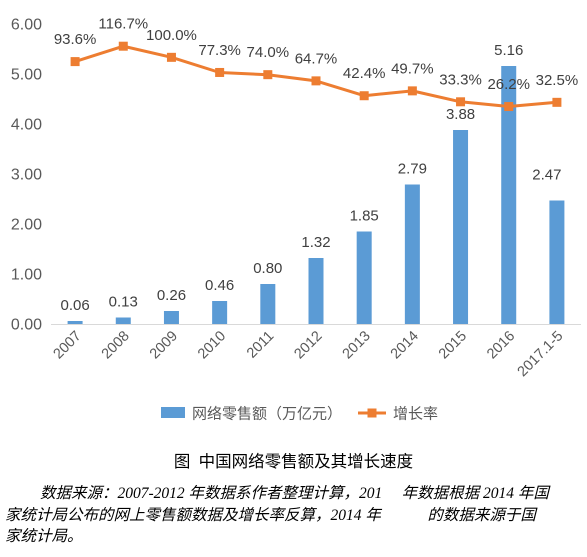 This screenshot has width=587, height=557. Describe the element at coordinates (26, 125) in the screenshot. I see `y-tick-label: 4.00` at that location.